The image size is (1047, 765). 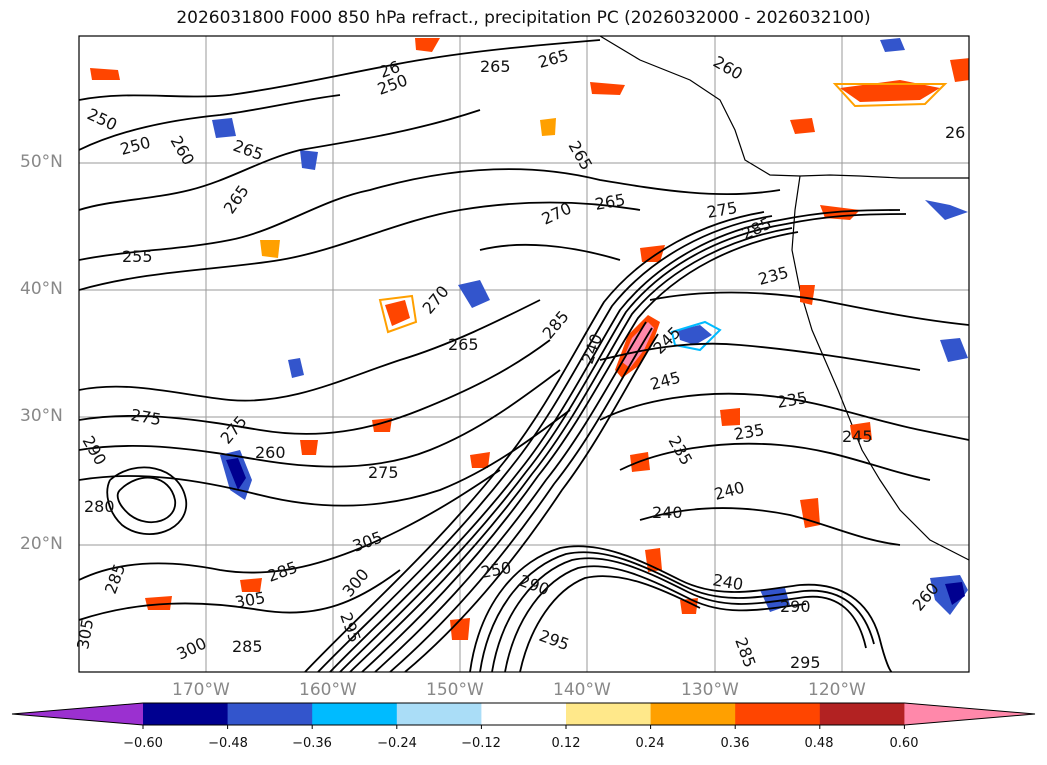 What do you see at coordinates (201, 690) in the screenshot?
I see `lon-label-170w: 170°W` at bounding box center [201, 690].